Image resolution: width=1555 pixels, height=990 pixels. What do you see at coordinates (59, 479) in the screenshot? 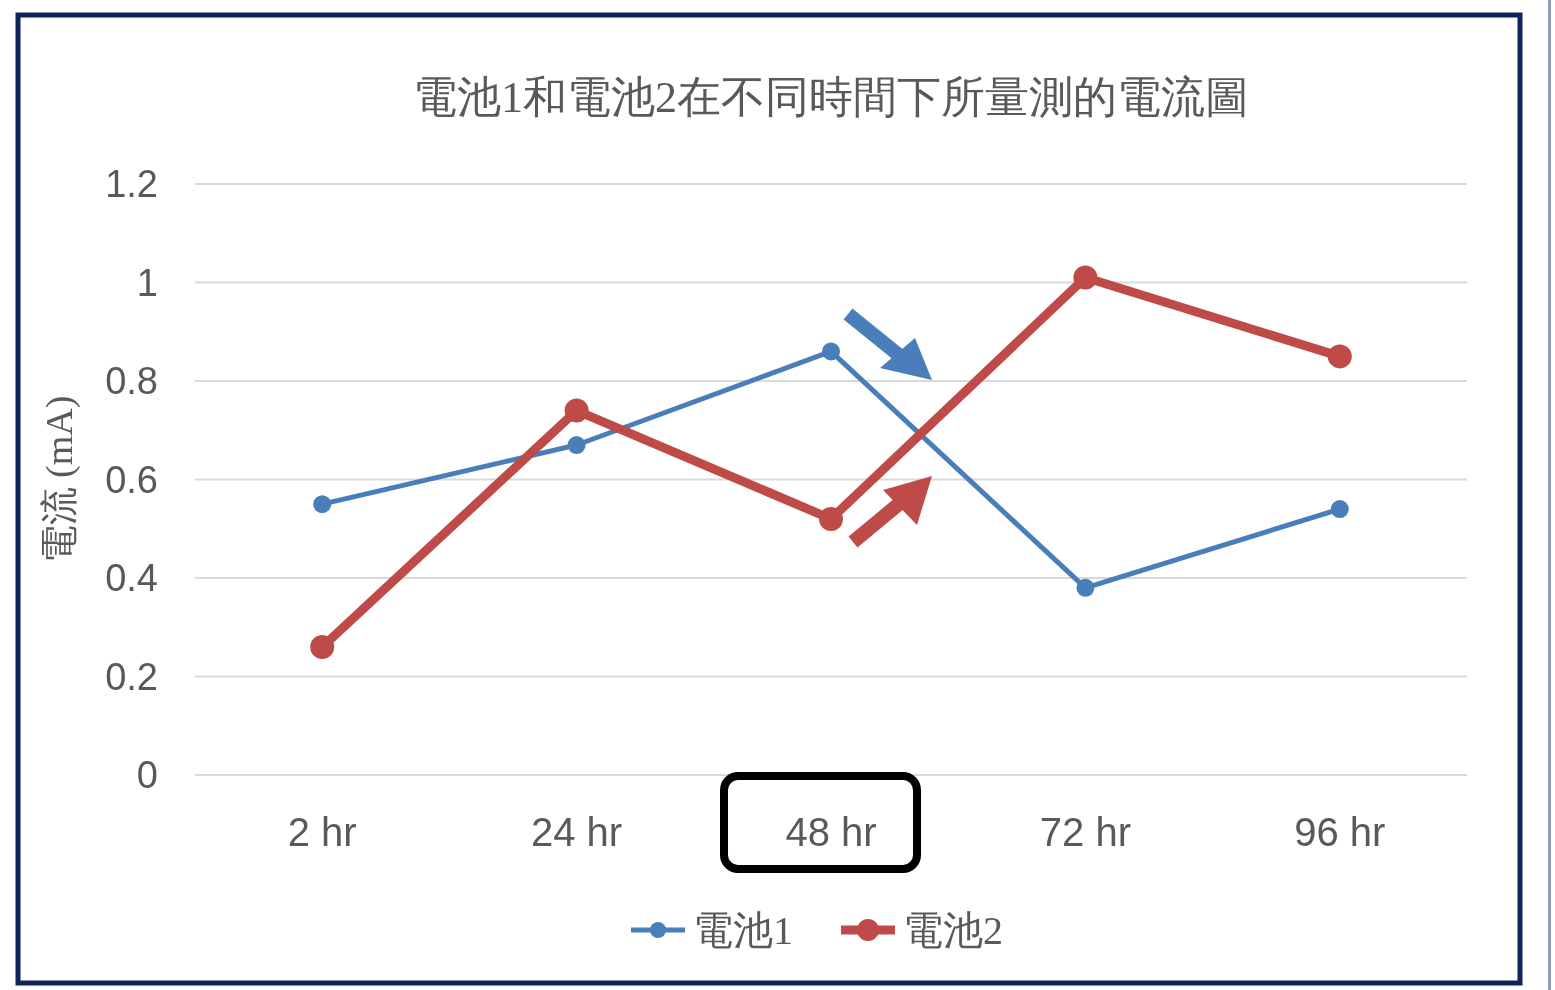
I see `y-axis-title: 電流 (mA)` at bounding box center [59, 479].